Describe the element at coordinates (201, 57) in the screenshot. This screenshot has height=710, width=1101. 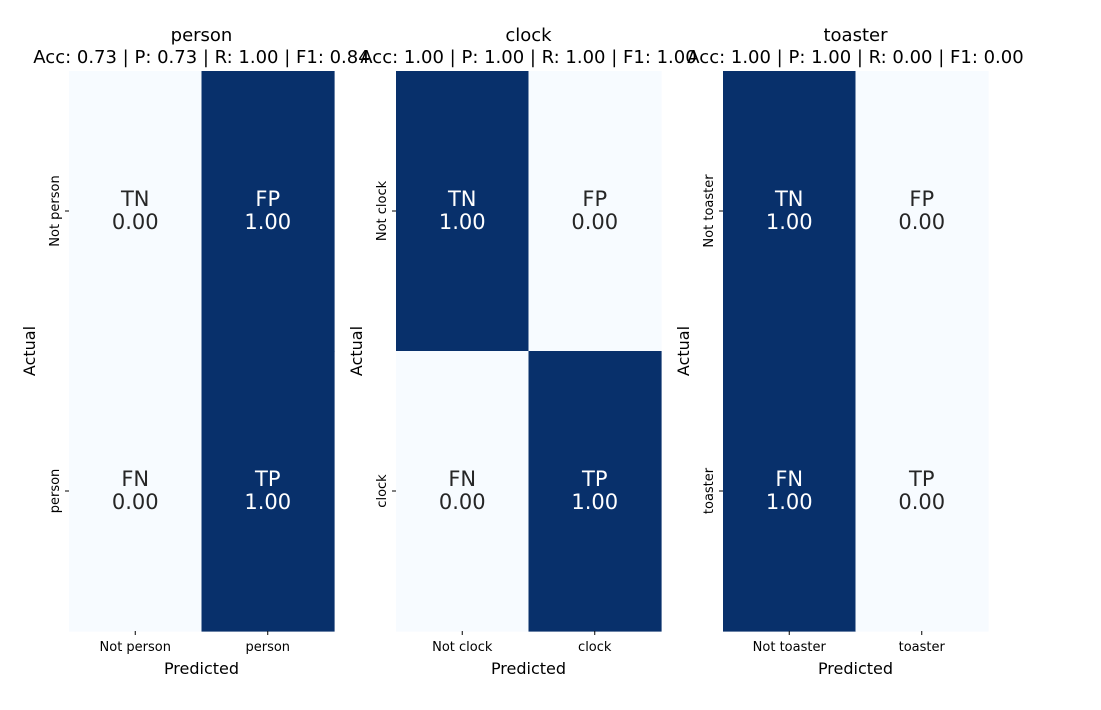
I see `chart-metrics-subtitle: Acc: 0.73 | P: 0.73 | R: 1.00 | F1: 0.84` at that location.